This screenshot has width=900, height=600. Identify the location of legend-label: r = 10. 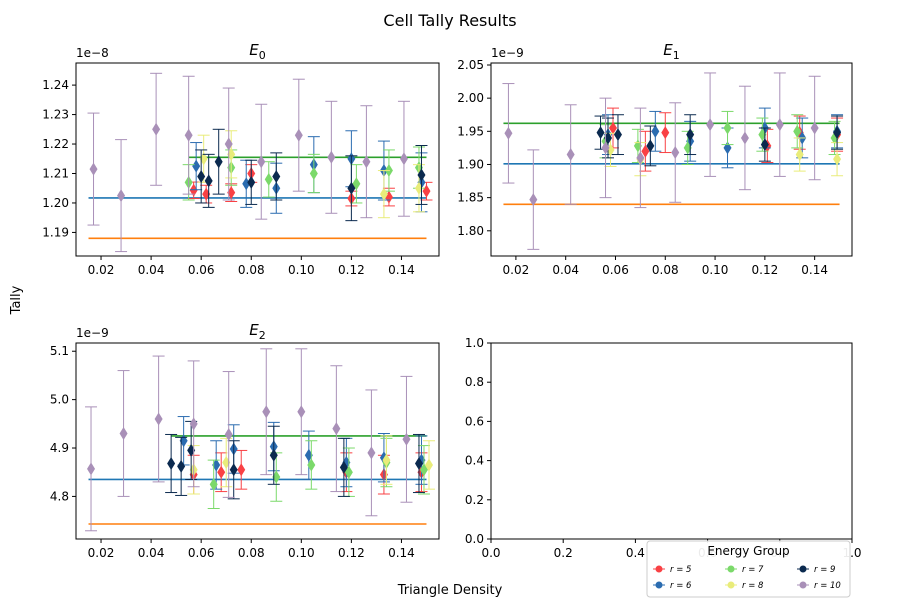
(827, 586).